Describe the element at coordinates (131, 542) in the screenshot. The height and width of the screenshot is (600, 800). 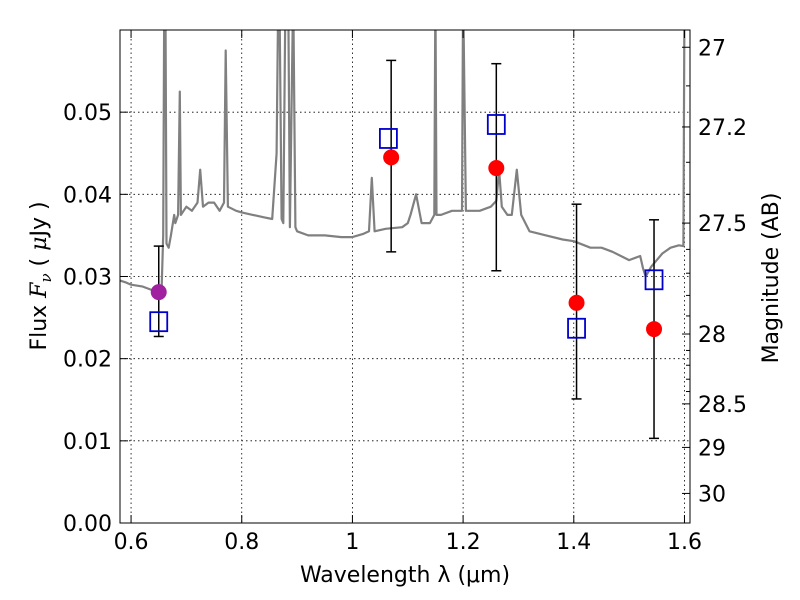
I see `x-tick-label: 0.6` at that location.